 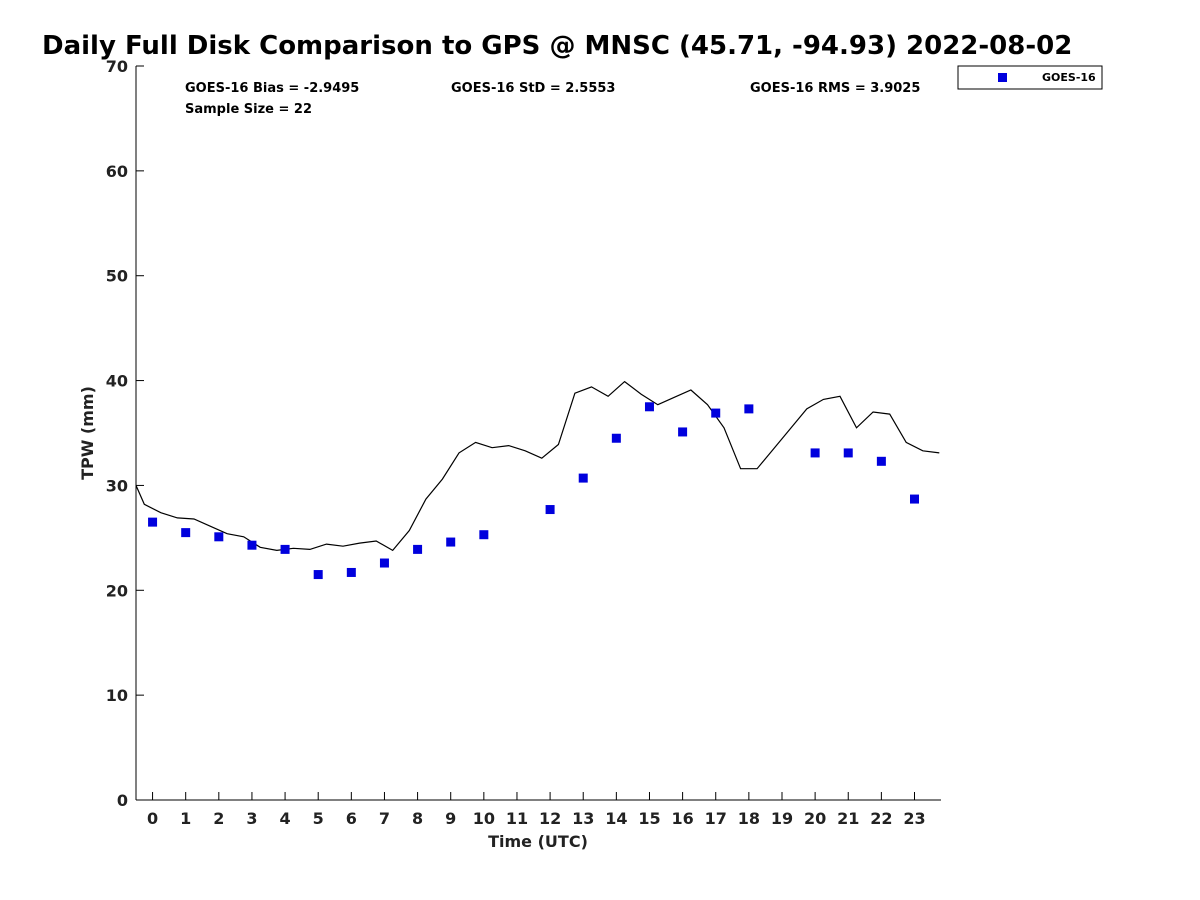 I want to click on reference-series-line, so click(x=537, y=466).